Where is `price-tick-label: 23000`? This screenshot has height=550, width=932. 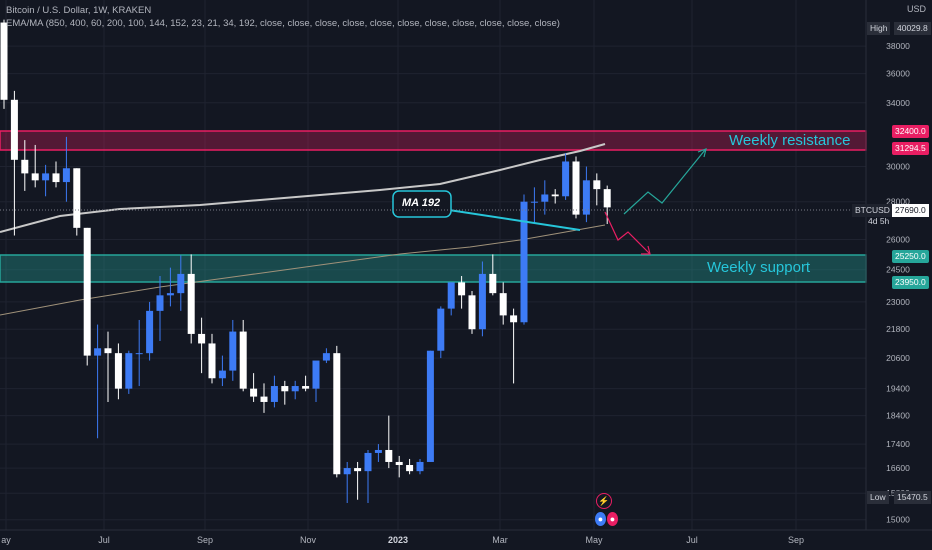
price-tick-label: 23000 is located at coordinates (898, 302).